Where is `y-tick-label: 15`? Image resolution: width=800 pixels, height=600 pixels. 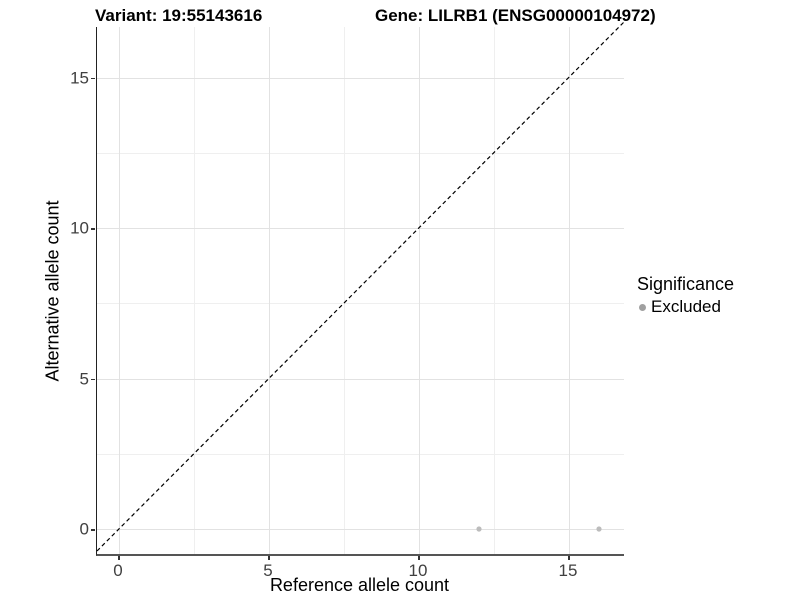
y-tick-label: 15 is located at coordinates (79, 77).